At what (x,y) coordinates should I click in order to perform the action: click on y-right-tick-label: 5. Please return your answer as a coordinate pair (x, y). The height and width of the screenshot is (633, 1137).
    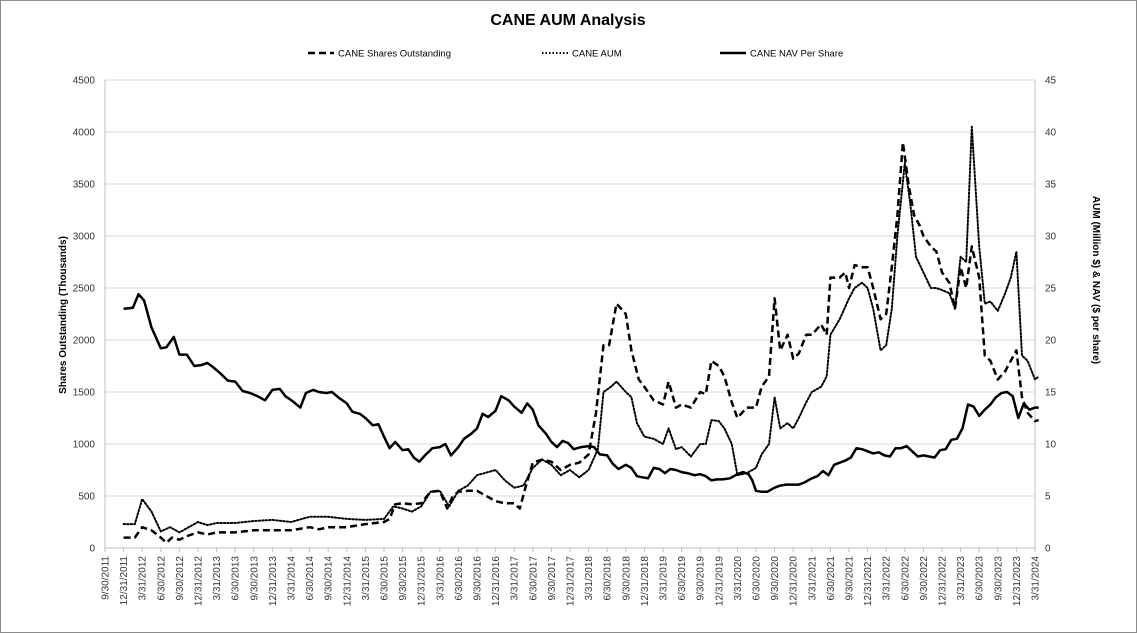
    Looking at the image, I should click on (1048, 497).